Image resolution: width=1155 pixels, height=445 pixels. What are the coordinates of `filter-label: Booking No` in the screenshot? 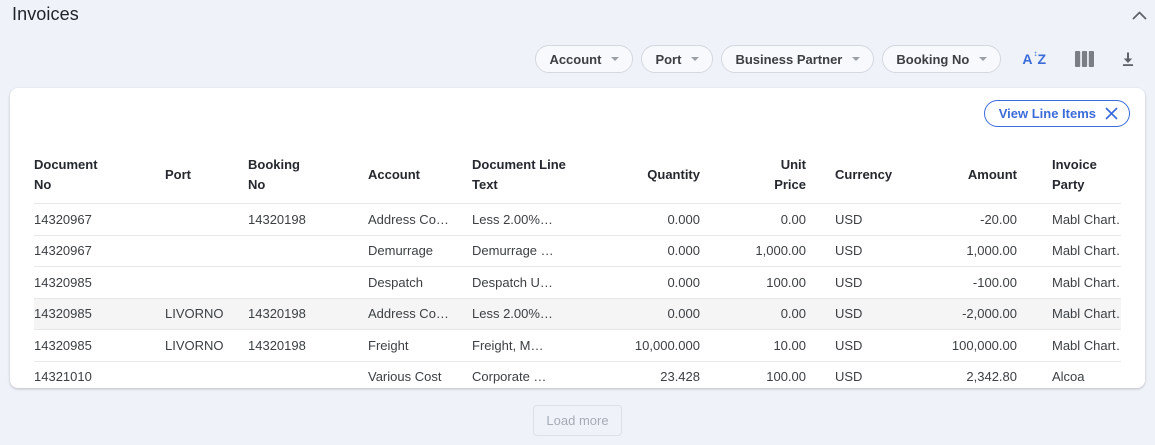 It's located at (933, 59).